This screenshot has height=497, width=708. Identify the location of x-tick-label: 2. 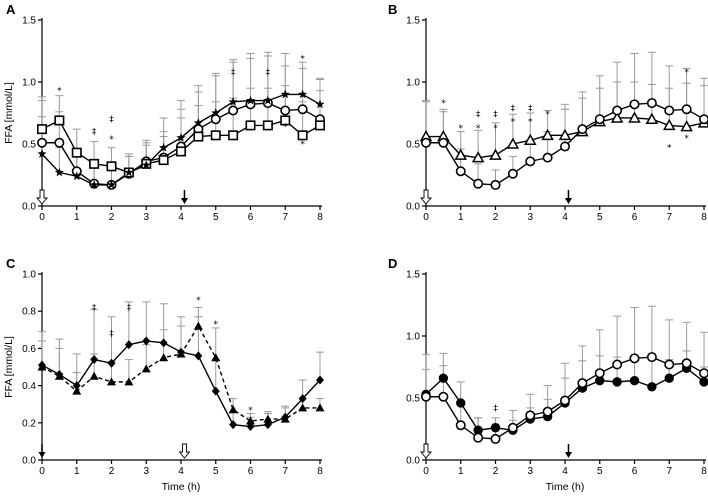
(496, 471).